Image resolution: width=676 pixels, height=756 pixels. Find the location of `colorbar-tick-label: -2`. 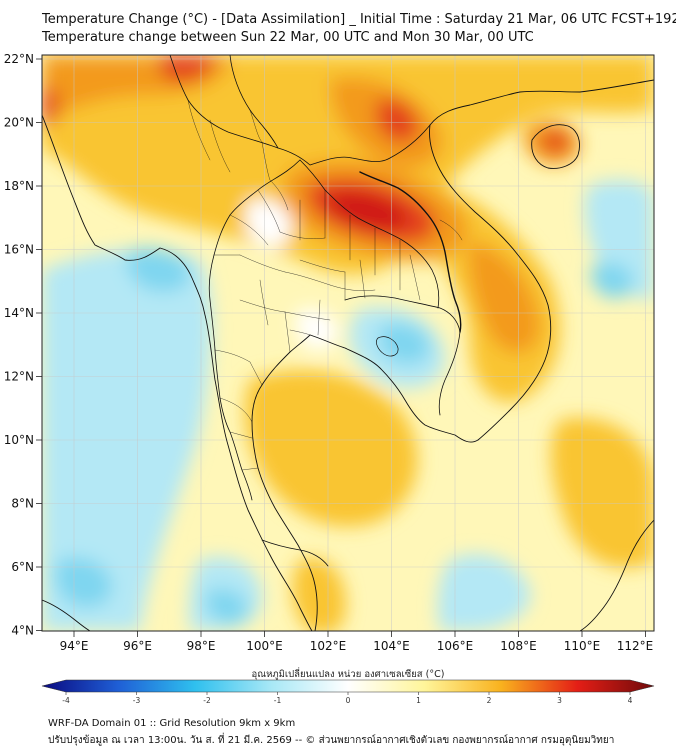

colorbar-tick-label: -2 is located at coordinates (207, 700).